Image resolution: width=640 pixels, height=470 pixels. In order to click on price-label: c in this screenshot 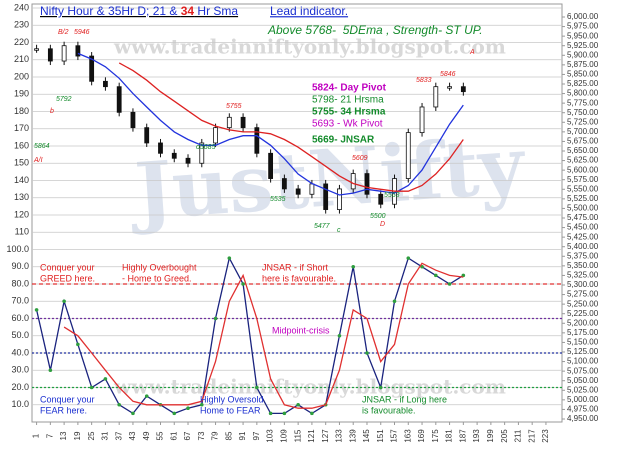, I will do `click(339, 230)`.